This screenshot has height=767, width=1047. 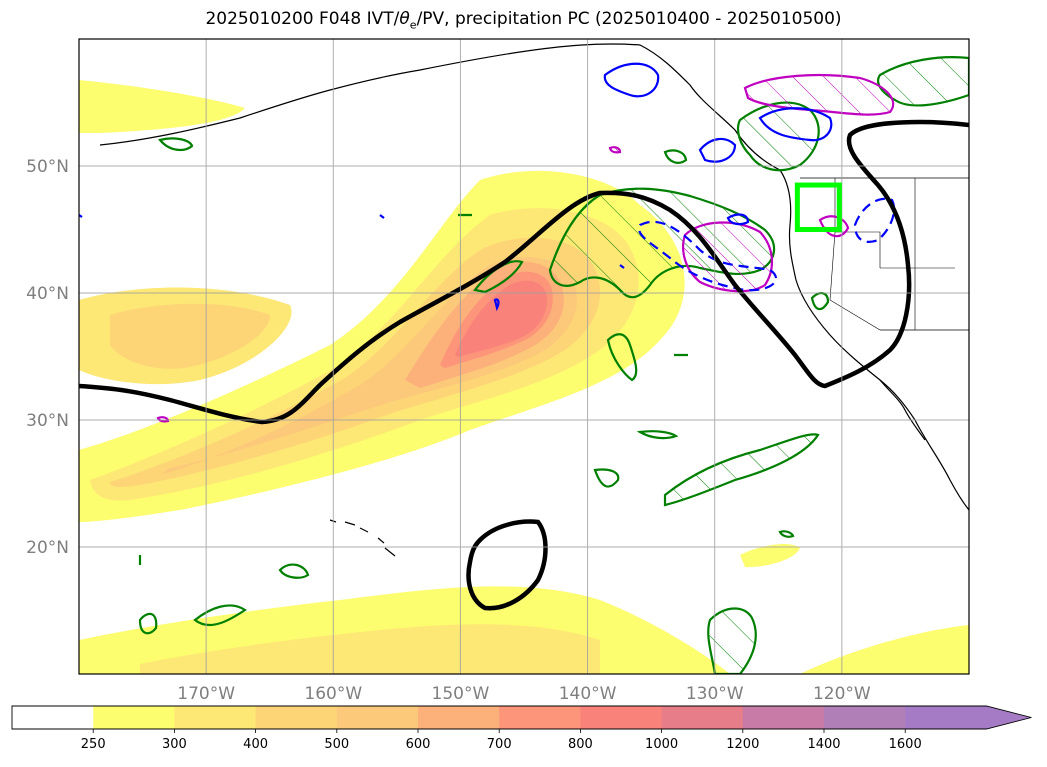 I want to click on theta-contour-east-dashed, so click(x=874, y=220).